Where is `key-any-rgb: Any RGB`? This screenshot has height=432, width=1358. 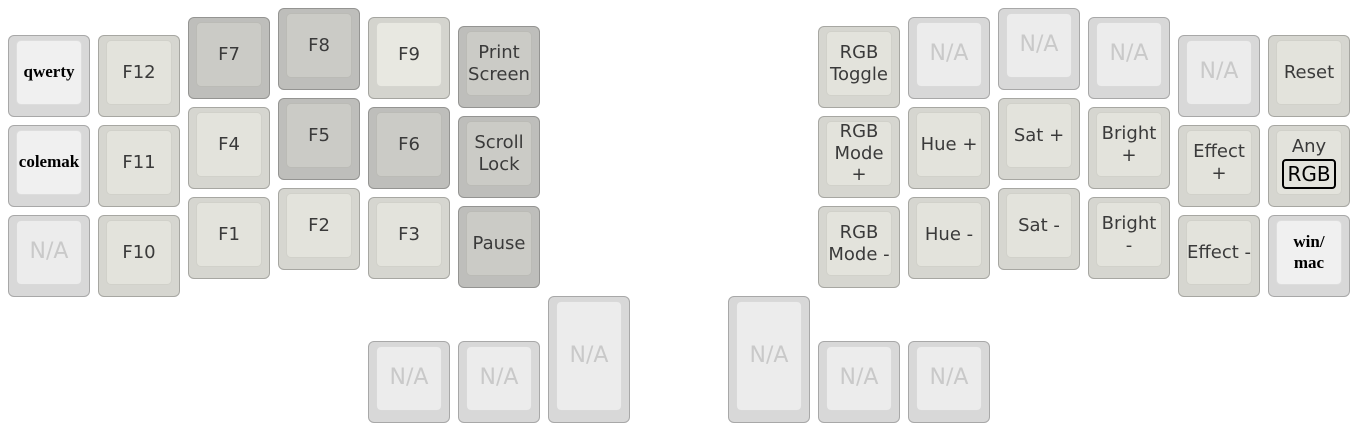 key-any-rgb: Any RGB is located at coordinates (1309, 166).